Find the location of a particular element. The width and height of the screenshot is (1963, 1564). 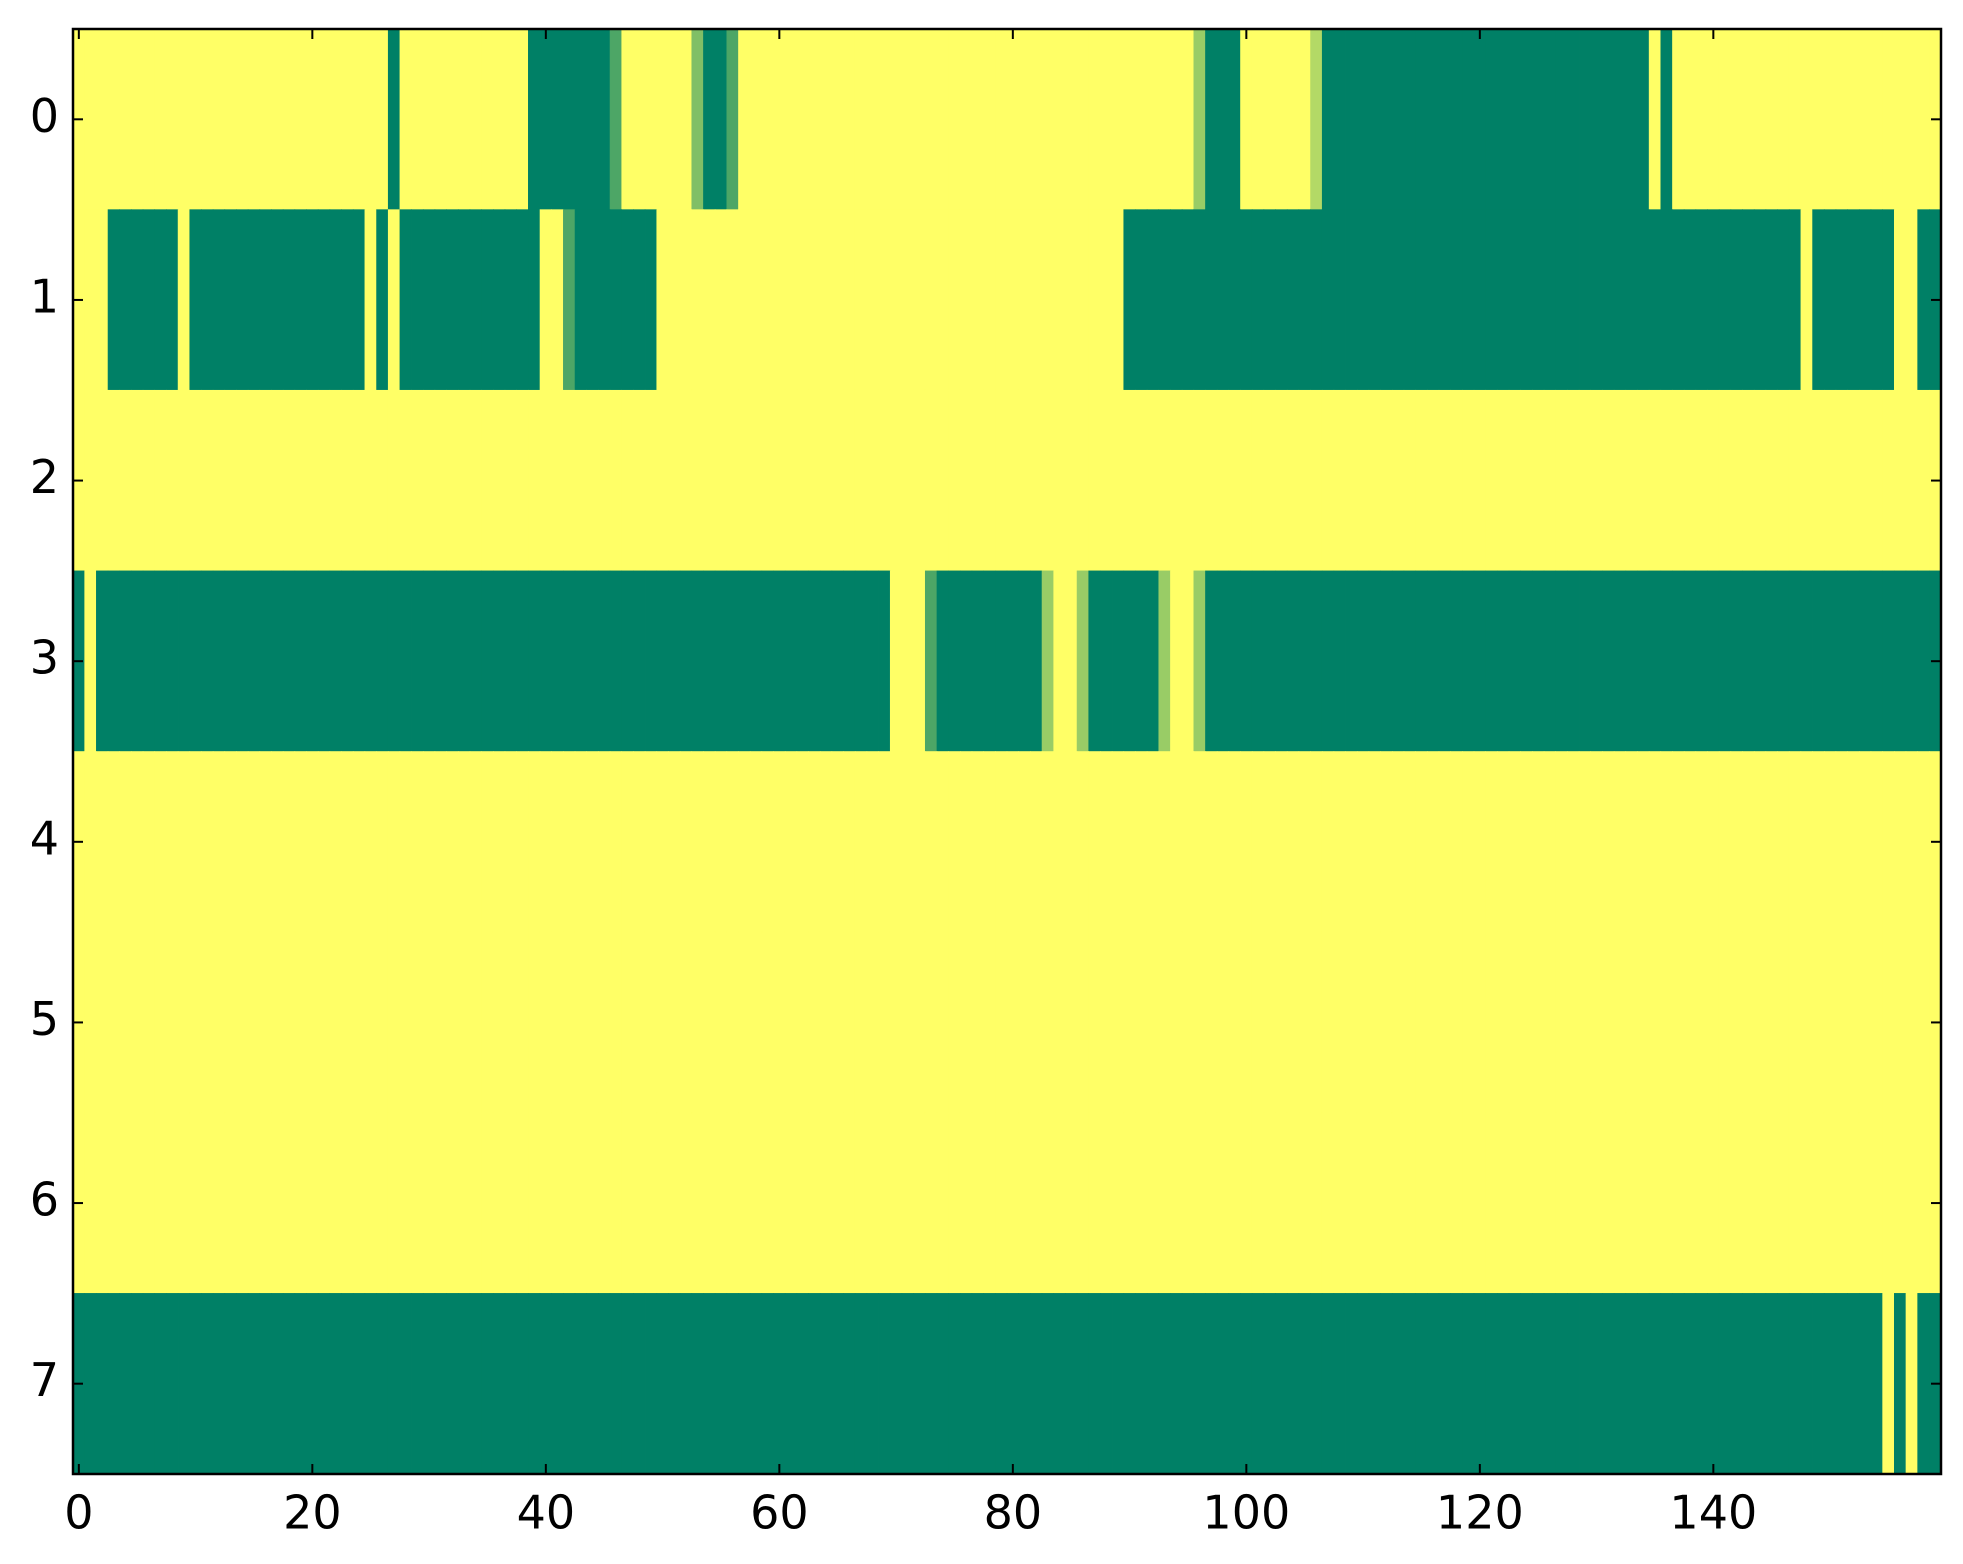

x-tick-label: 140 is located at coordinates (1713, 1513).